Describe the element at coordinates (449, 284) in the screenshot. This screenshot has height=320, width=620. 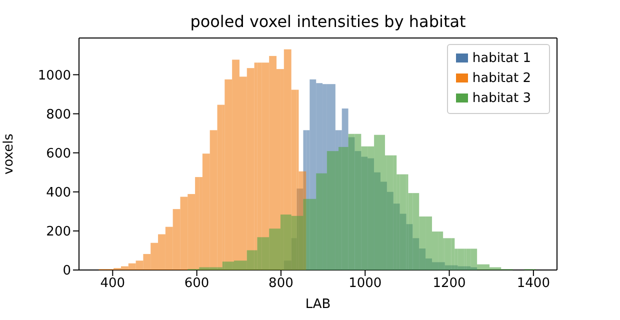
I see `x-tick-label: 1200` at that location.